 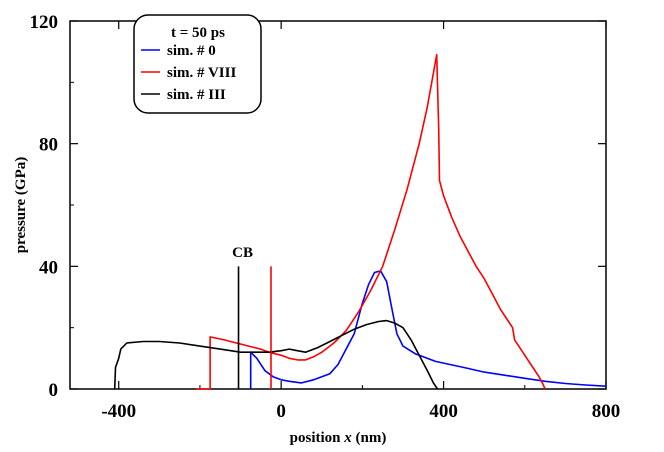 I want to click on x-axis-title: position x (nm), so click(x=338, y=438).